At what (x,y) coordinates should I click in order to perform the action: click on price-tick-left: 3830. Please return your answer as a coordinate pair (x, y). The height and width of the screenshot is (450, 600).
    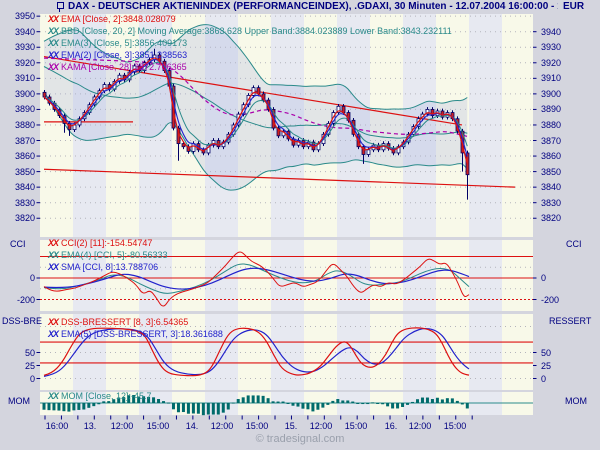
    Looking at the image, I should click on (24, 202).